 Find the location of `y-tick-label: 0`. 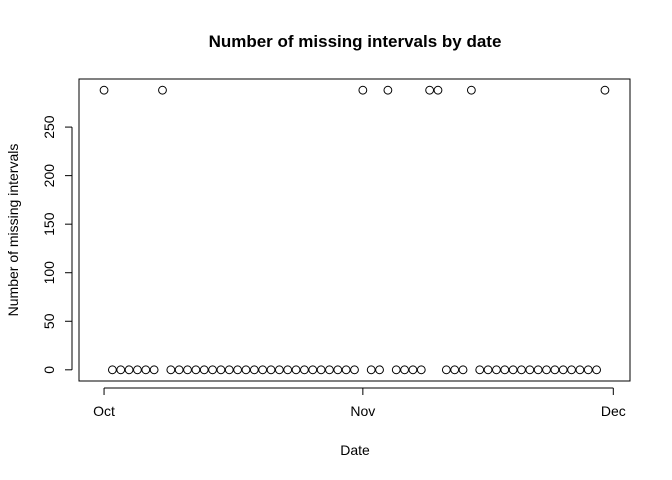

y-tick-label: 0 is located at coordinates (49, 370).